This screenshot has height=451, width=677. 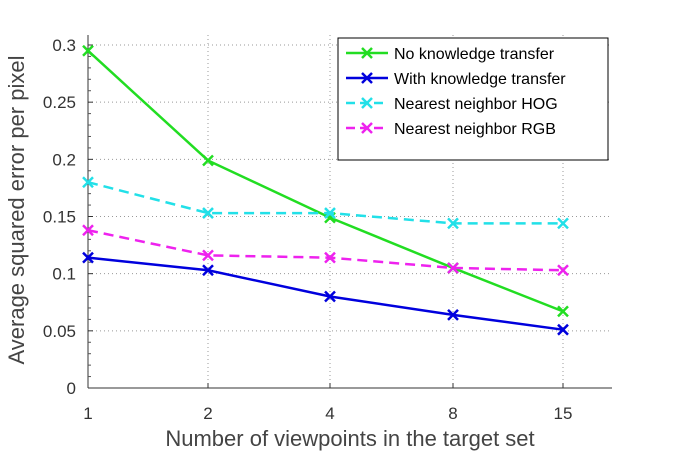 I want to click on x-tick-label: 2, so click(x=207, y=413).